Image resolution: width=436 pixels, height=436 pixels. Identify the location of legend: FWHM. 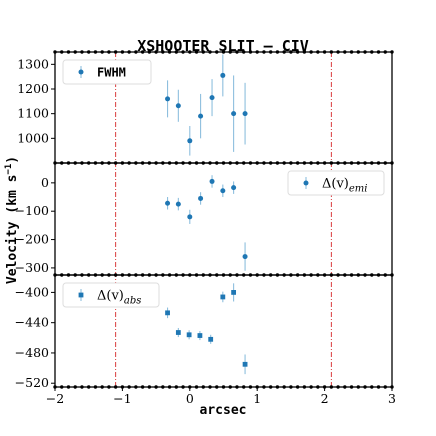
(107, 72).